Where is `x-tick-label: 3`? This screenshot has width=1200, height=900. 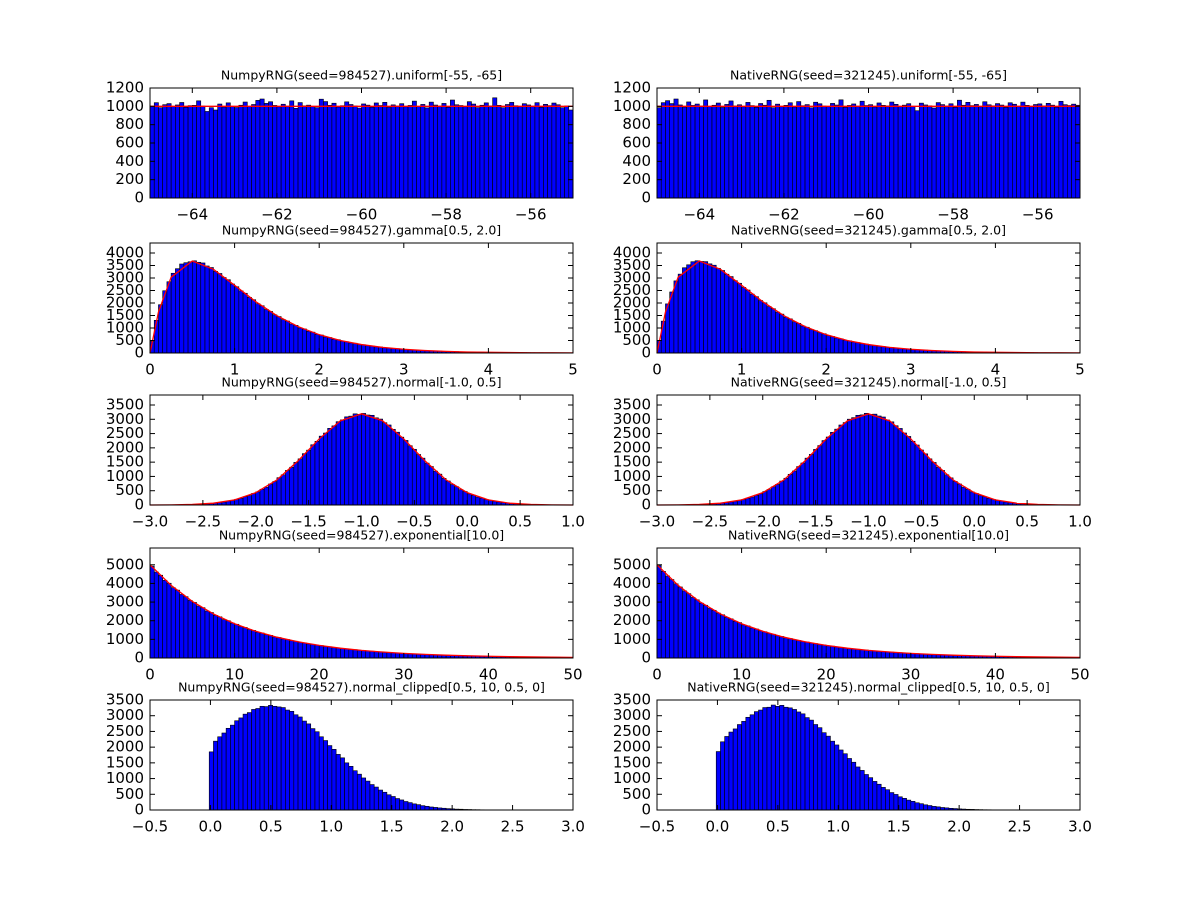
x-tick-label: 3 is located at coordinates (911, 370).